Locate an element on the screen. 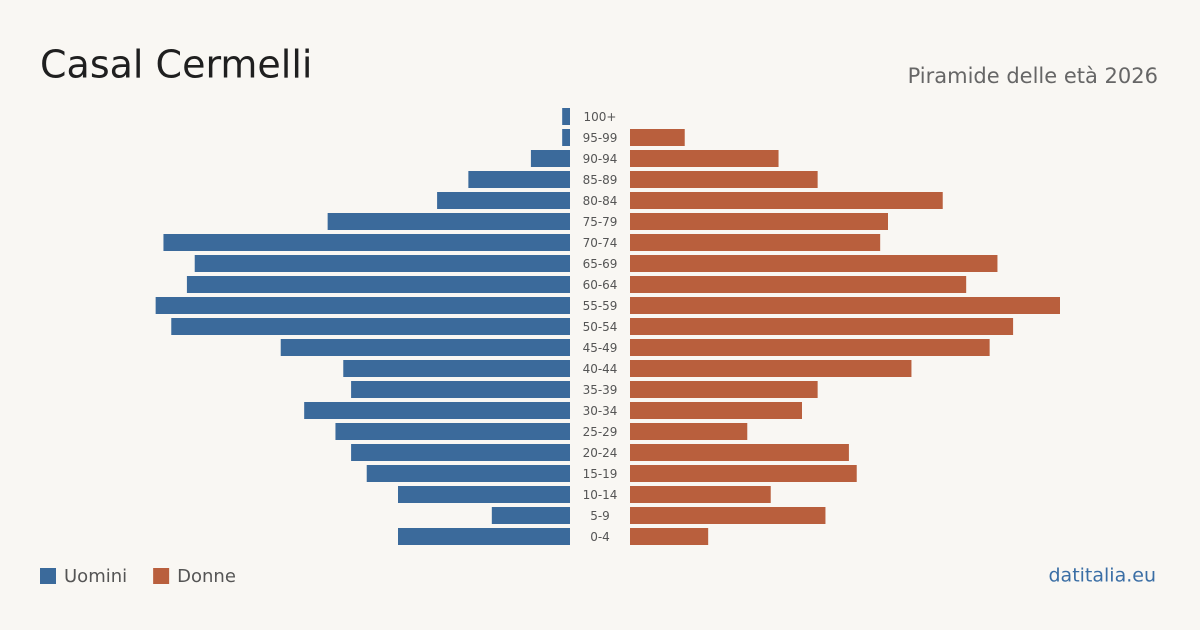 The image size is (1200, 630). age-label: 60-64 is located at coordinates (600, 285).